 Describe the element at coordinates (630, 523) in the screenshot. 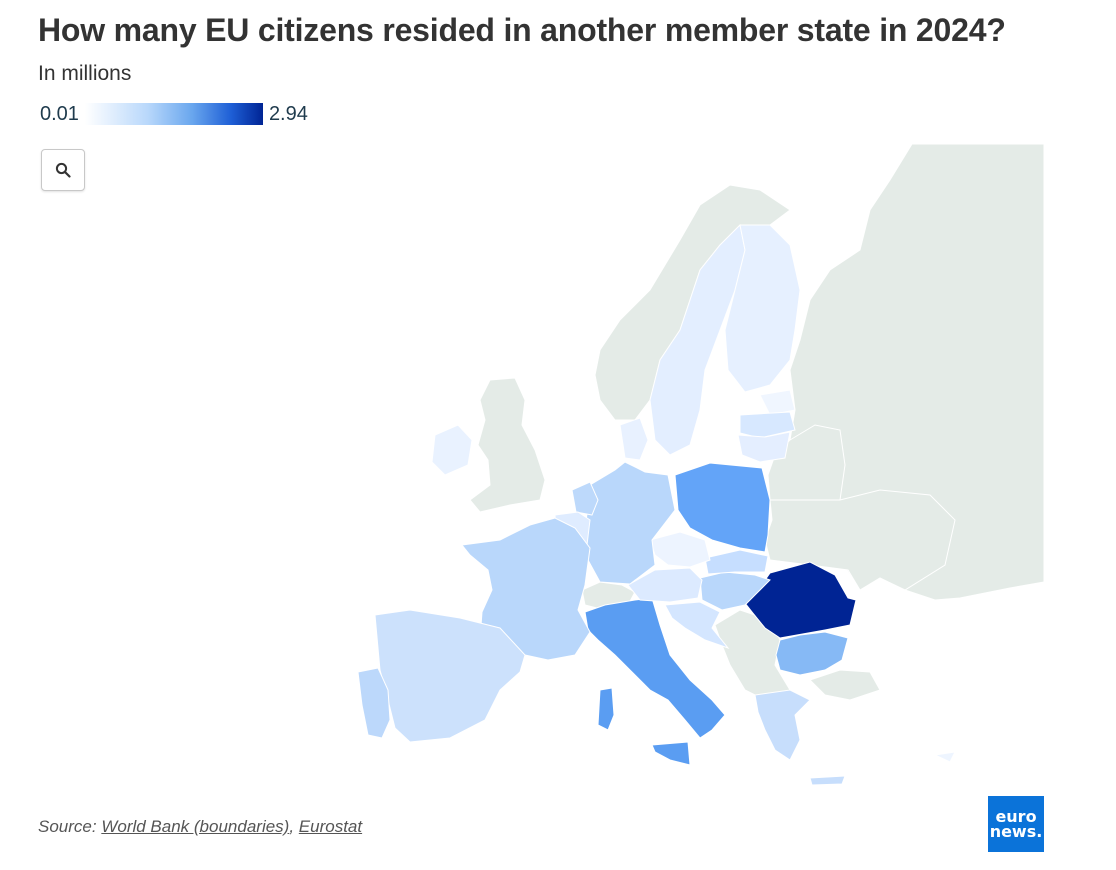

I see `country-germany` at that location.